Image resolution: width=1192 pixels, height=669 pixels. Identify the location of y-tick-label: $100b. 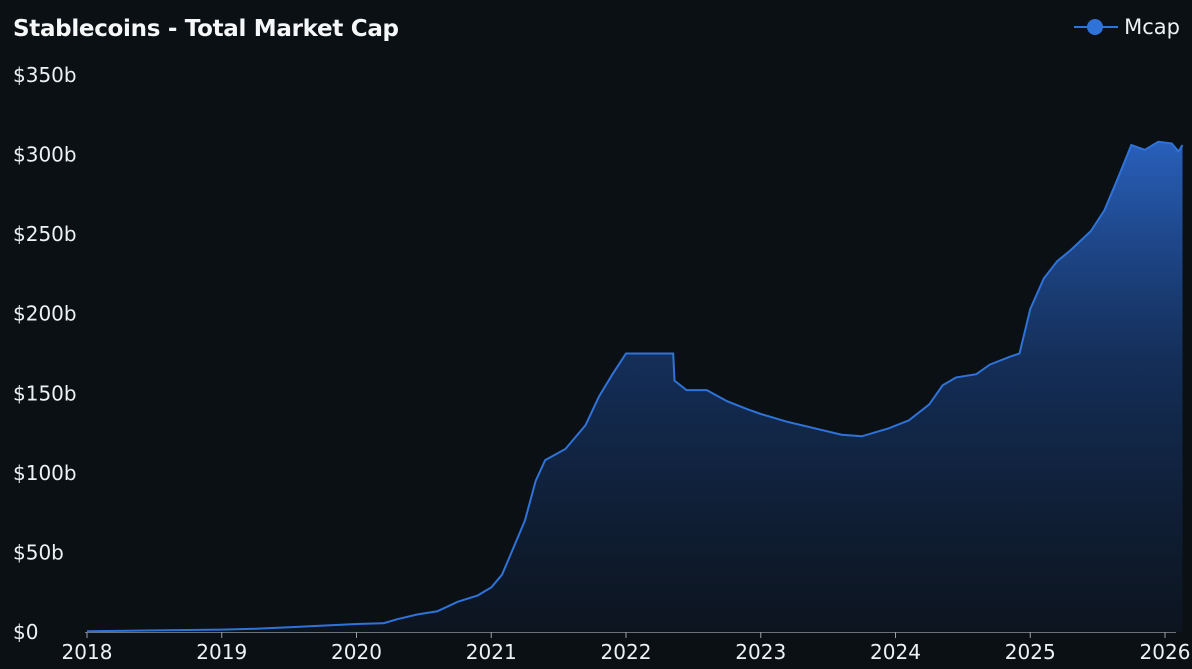
(45, 473).